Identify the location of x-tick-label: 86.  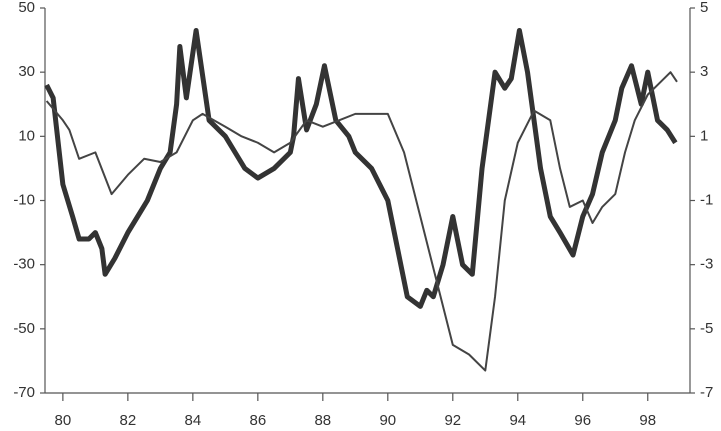
(257, 420).